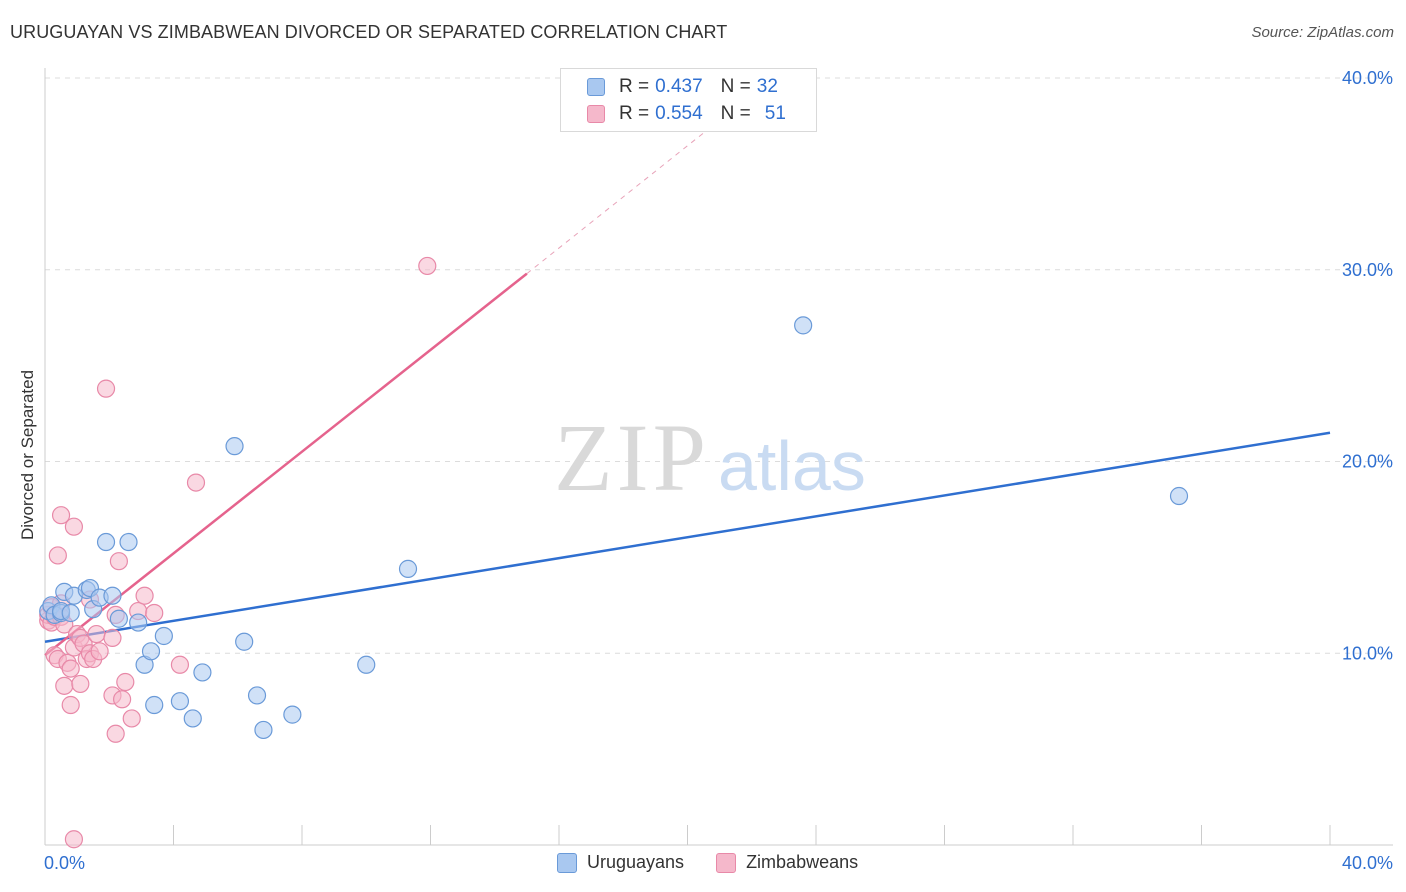  I want to click on stats-legend: R = 0.437 N = 32 R = 0.554 N = 51, so click(688, 100).